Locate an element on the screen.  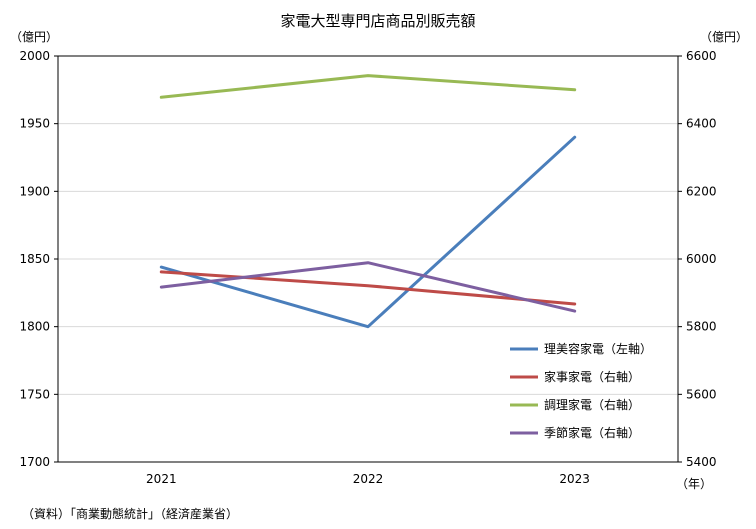
left-tick-label: 1800 is located at coordinates (34, 327).